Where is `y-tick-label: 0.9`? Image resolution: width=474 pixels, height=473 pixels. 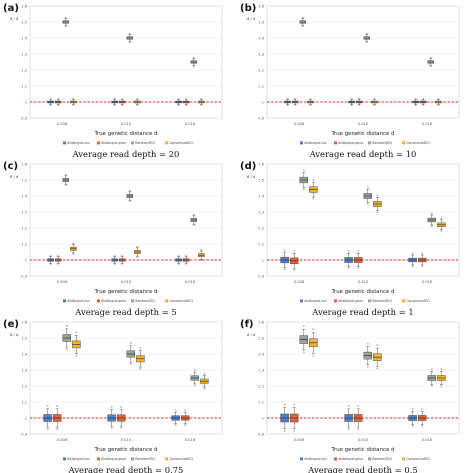 y-tick-label: 0.9 is located at coordinates (261, 118).